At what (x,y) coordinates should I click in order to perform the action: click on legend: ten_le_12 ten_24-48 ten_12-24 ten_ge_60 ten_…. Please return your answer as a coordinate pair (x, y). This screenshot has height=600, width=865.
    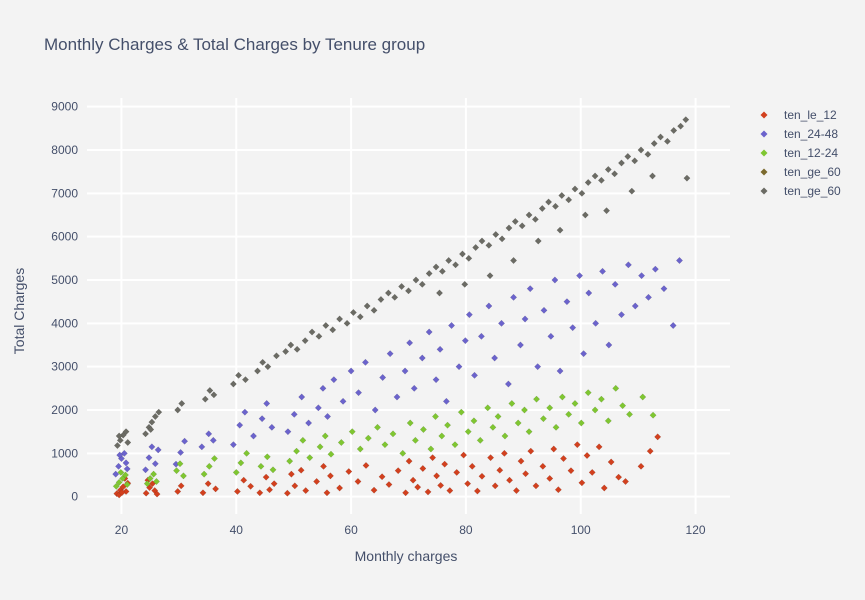
    Looking at the image, I should click on (801, 153).